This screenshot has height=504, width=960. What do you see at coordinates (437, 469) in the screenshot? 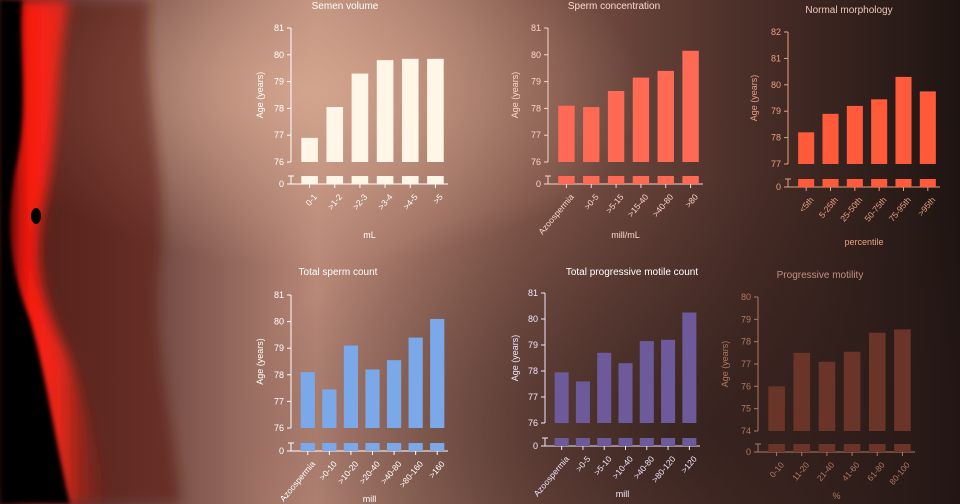
I see `category-label: >160` at bounding box center [437, 469].